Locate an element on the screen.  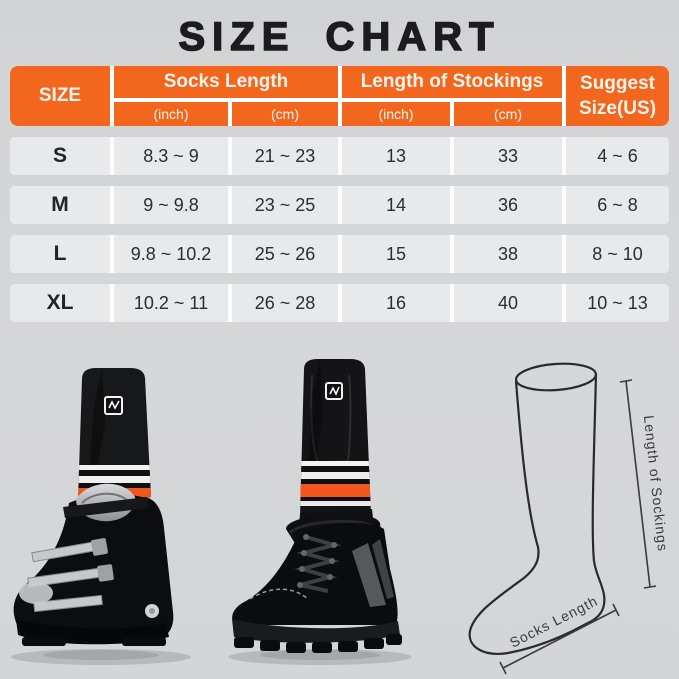
cell-stockings-cm: 36 is located at coordinates (508, 205).